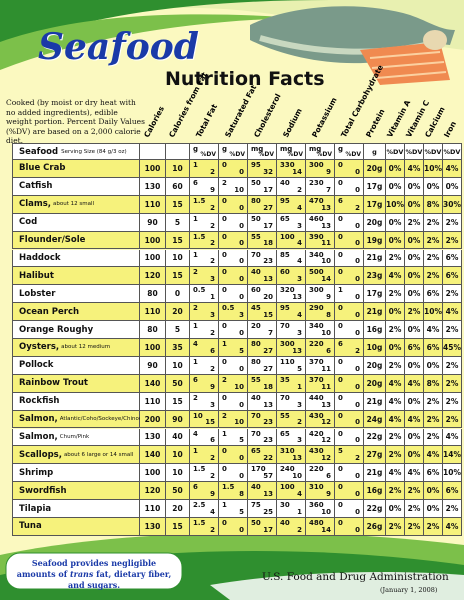  I want to click on unit: g, so click(374, 151).